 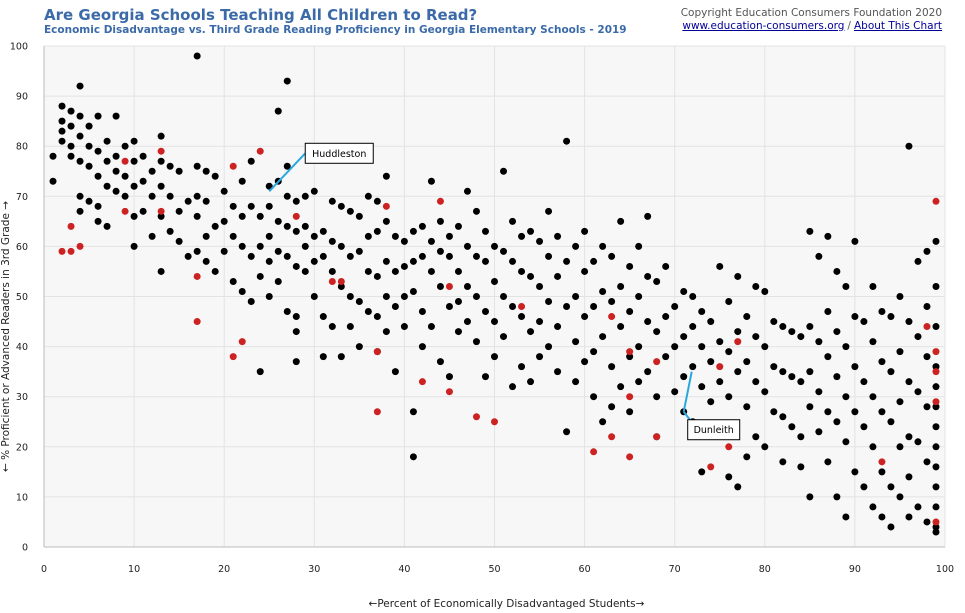 I want to click on y-tick-label: 10, so click(x=22, y=497).